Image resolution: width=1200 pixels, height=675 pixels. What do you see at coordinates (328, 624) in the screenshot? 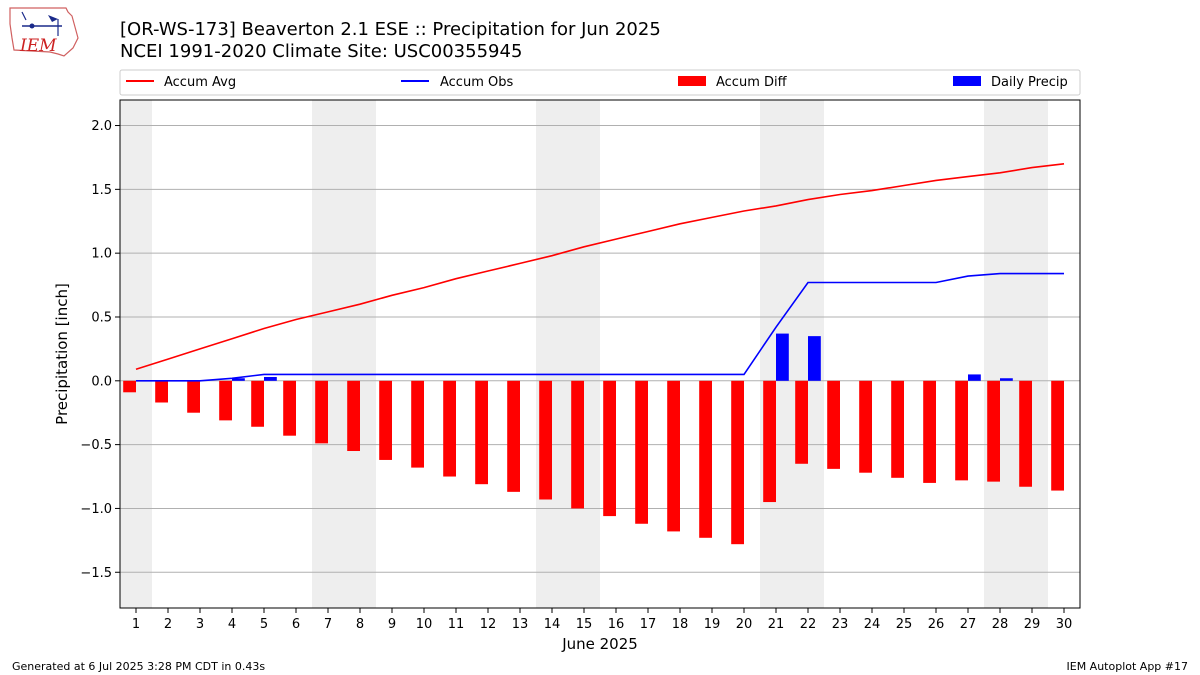
I see `x-tick-label: 7` at bounding box center [328, 624].